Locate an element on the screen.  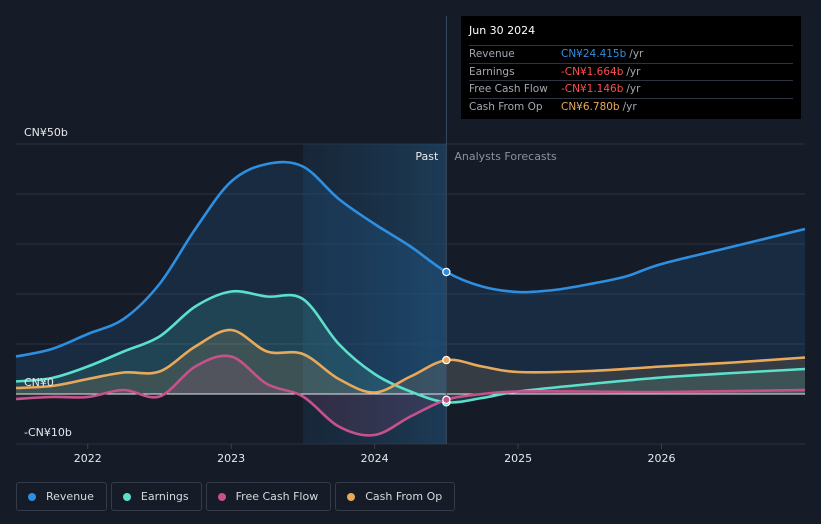
tooltip-row-earnings: Earnings -CN¥1.664b /yr is located at coordinates (631, 72).